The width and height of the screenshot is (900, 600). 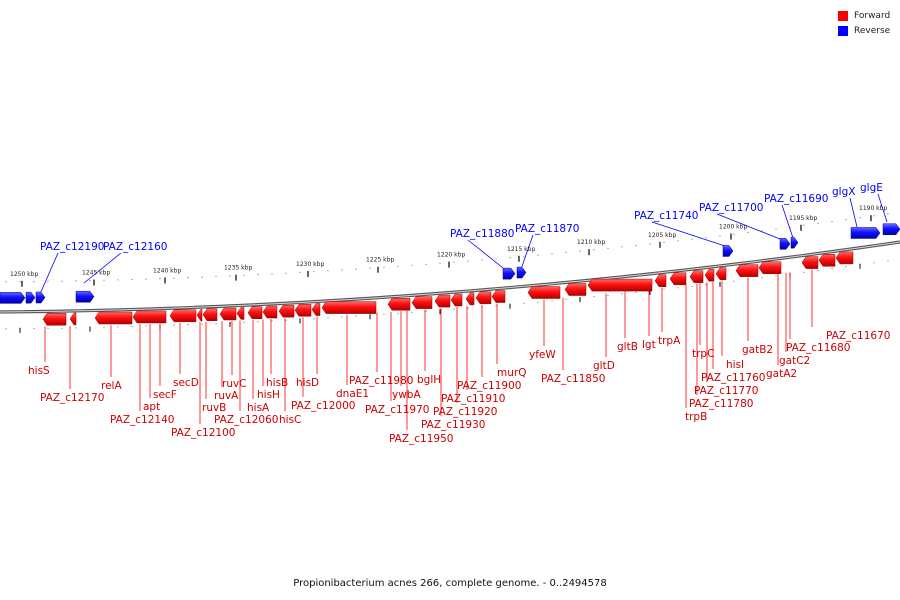 I want to click on kbp-tick-label: 1250 kbp, so click(x=24, y=274).